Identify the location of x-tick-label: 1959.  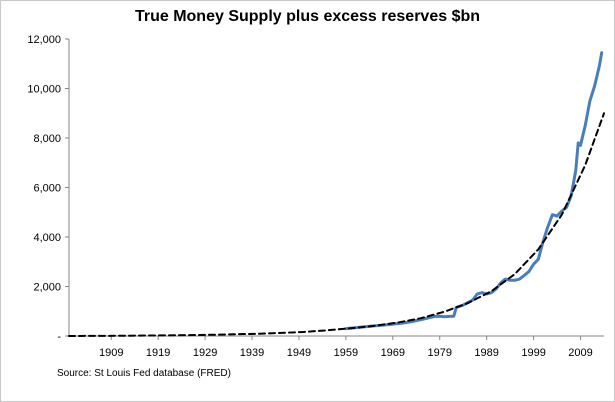
(346, 353).